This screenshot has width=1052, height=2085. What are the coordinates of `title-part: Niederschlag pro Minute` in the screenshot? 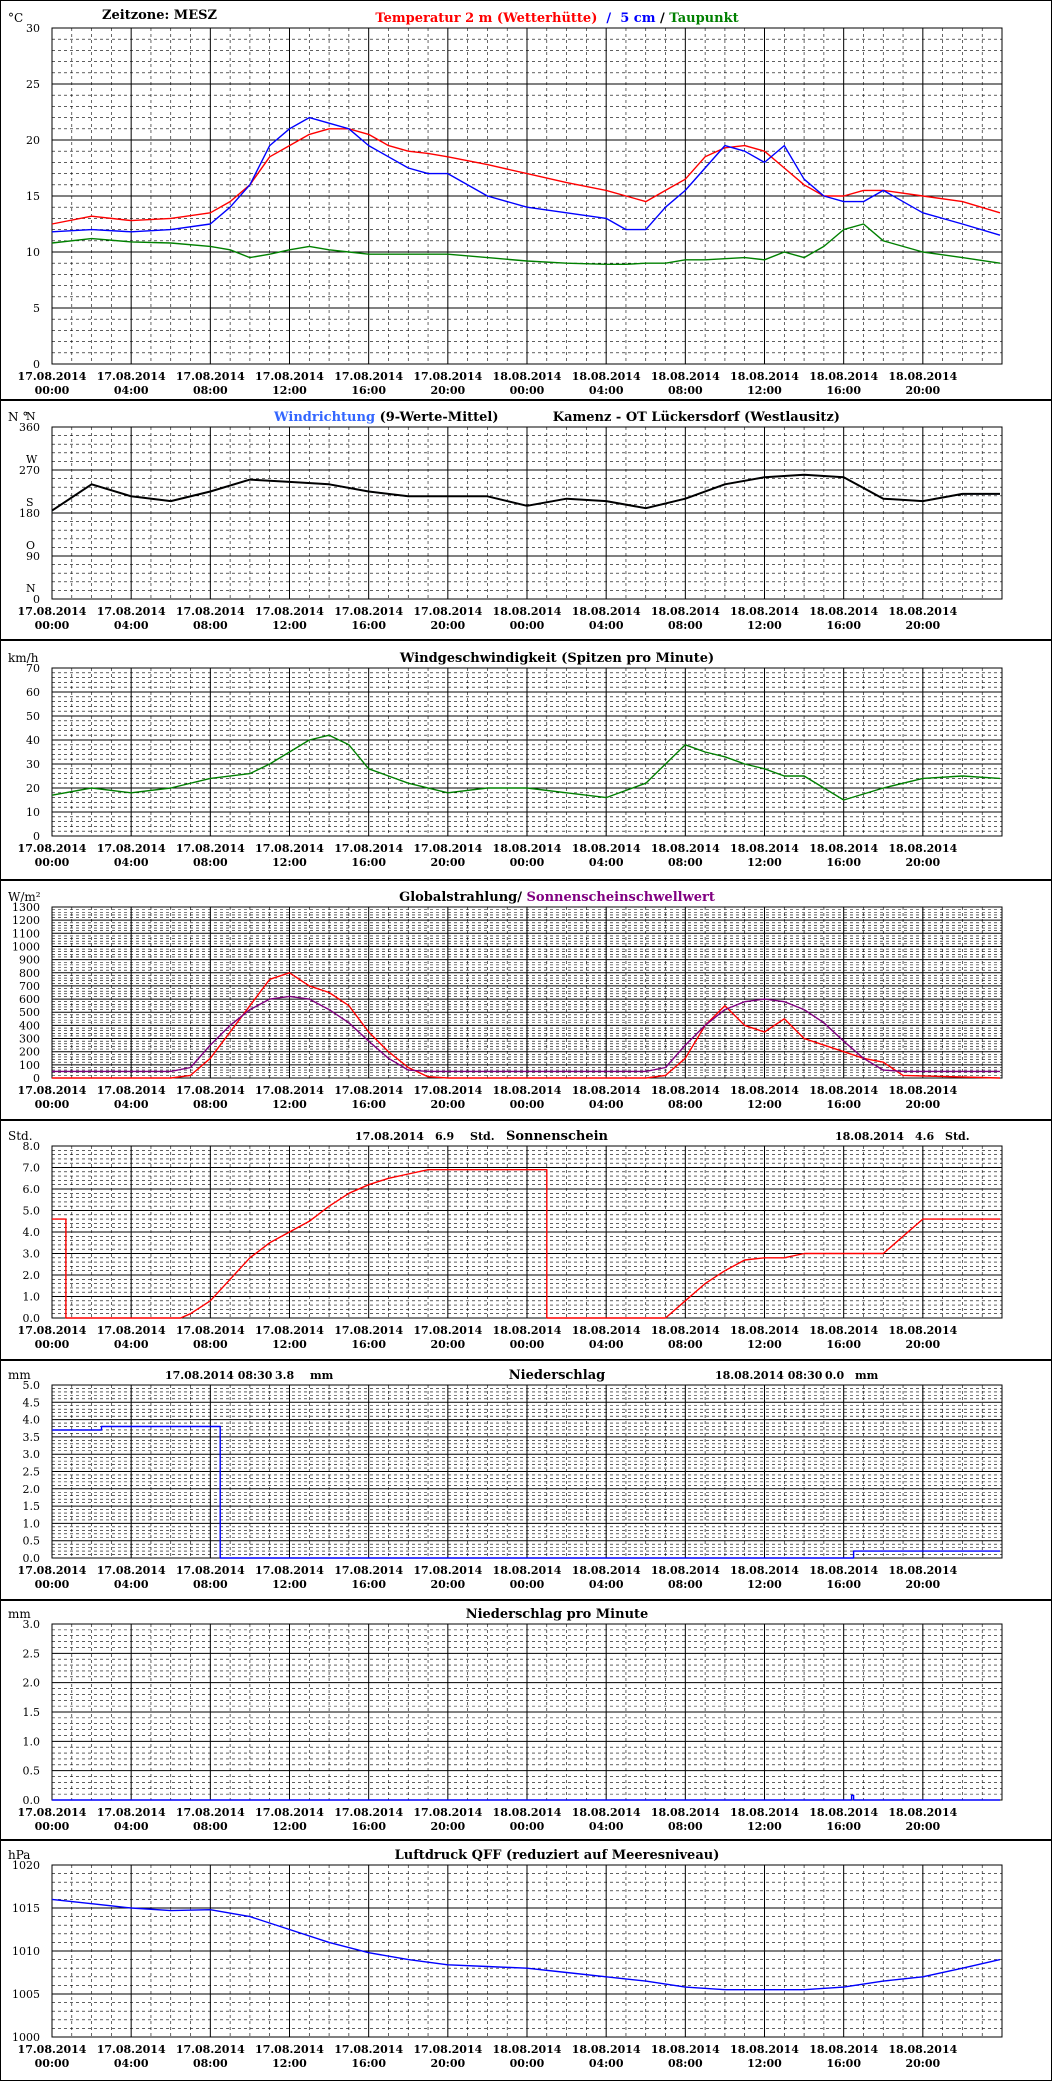 It's located at (557, 1614).